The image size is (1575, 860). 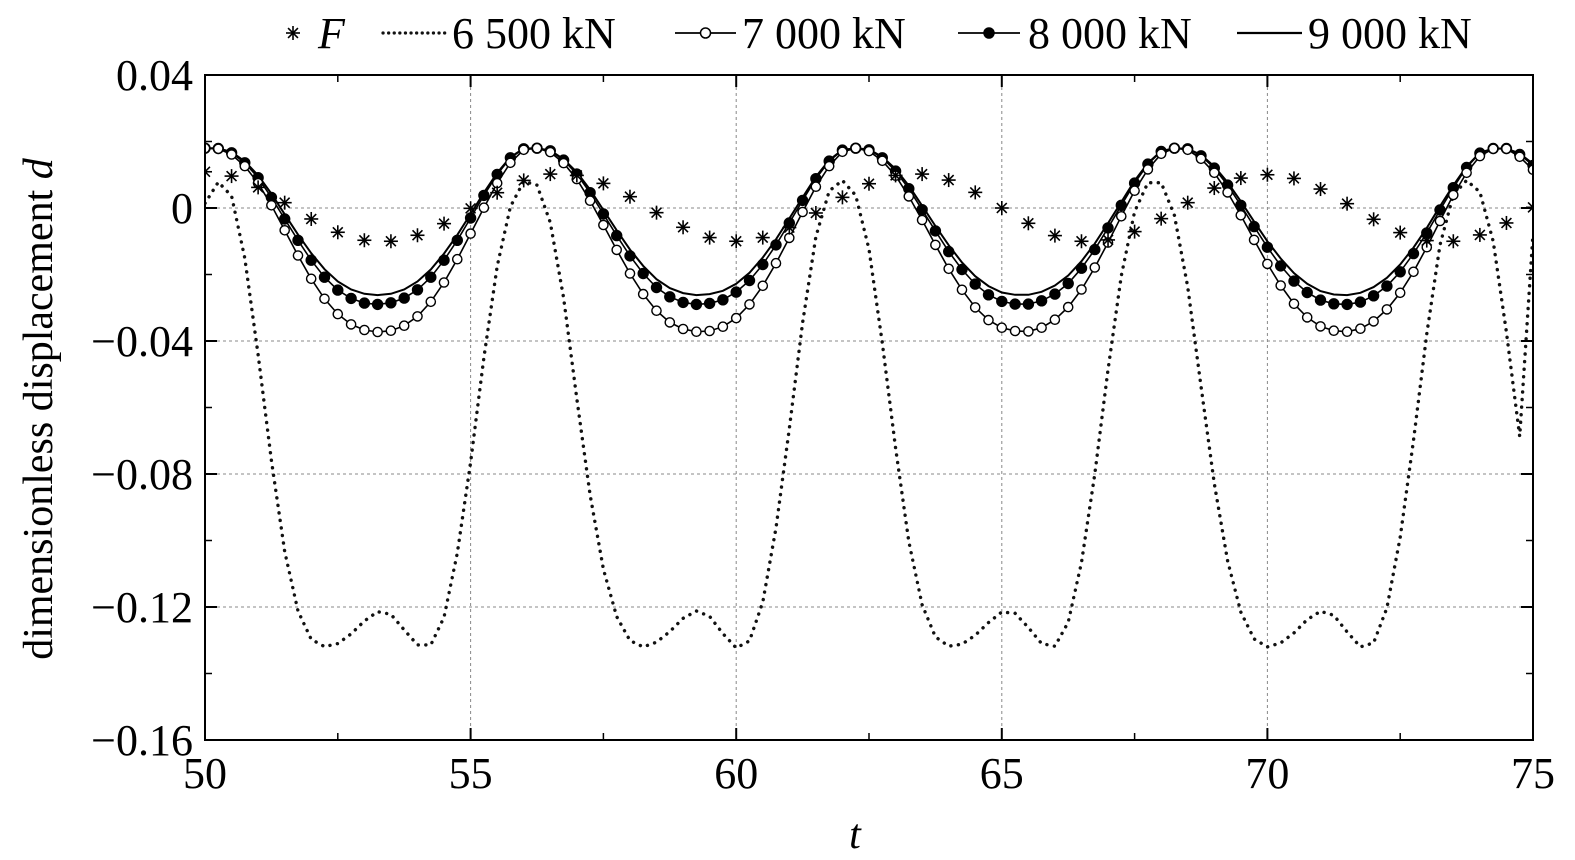 I want to click on legend-item-asterisk-marker: F, so click(x=316, y=33).